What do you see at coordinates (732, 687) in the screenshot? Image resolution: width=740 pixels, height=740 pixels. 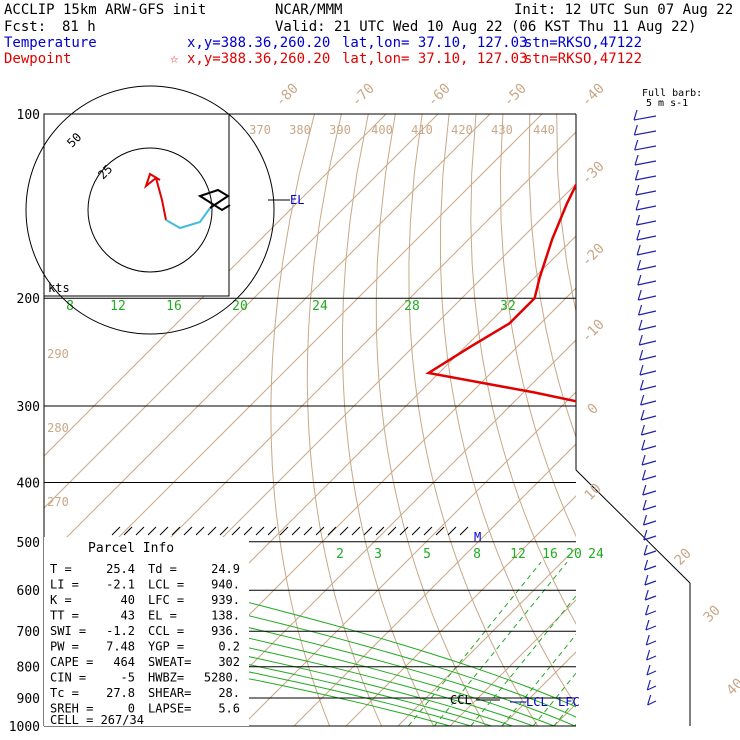 I see `isotherm-label: 40` at bounding box center [732, 687].